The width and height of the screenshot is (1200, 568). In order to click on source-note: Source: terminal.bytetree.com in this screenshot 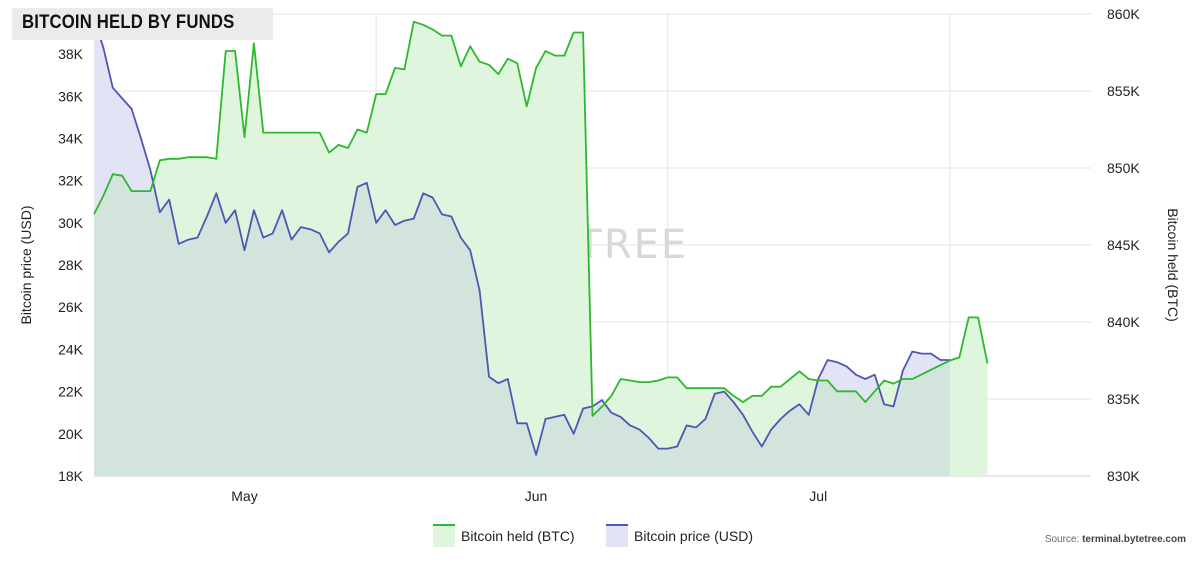, I will do `click(1115, 539)`.